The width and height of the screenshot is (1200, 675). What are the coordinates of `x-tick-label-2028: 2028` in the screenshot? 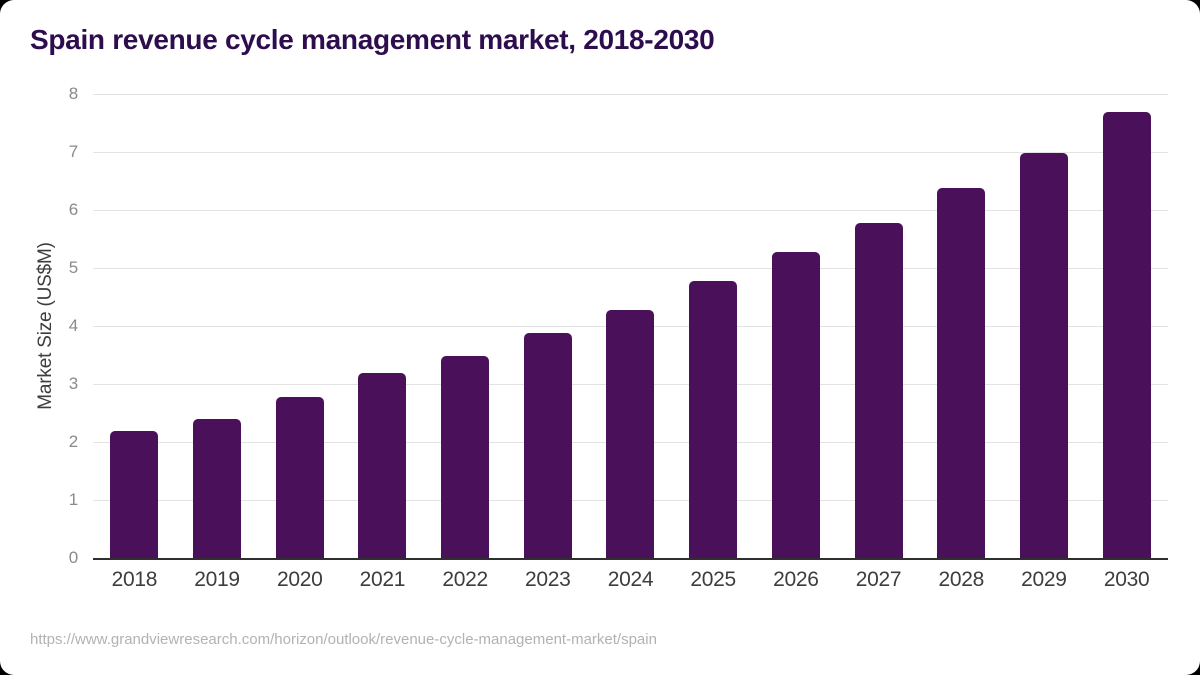 It's located at (961, 579).